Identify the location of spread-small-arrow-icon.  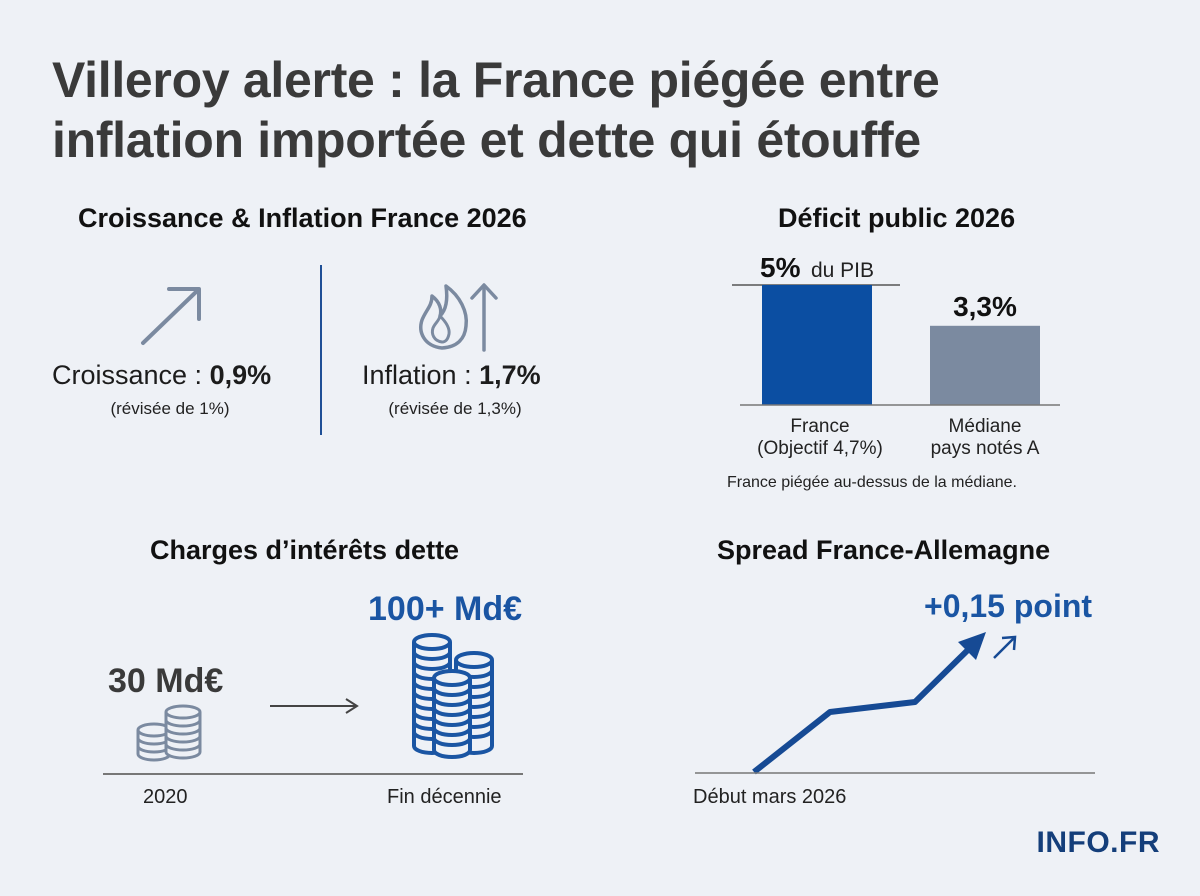
(1004, 648).